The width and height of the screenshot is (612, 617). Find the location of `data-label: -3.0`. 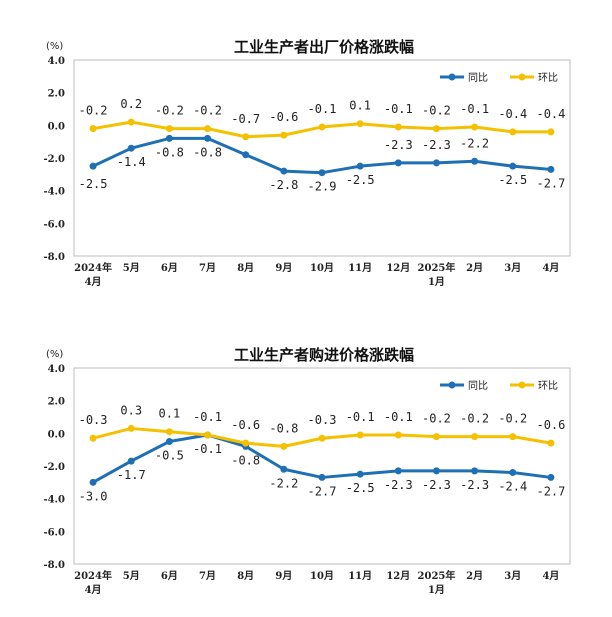

data-label: -3.0 is located at coordinates (93, 496).